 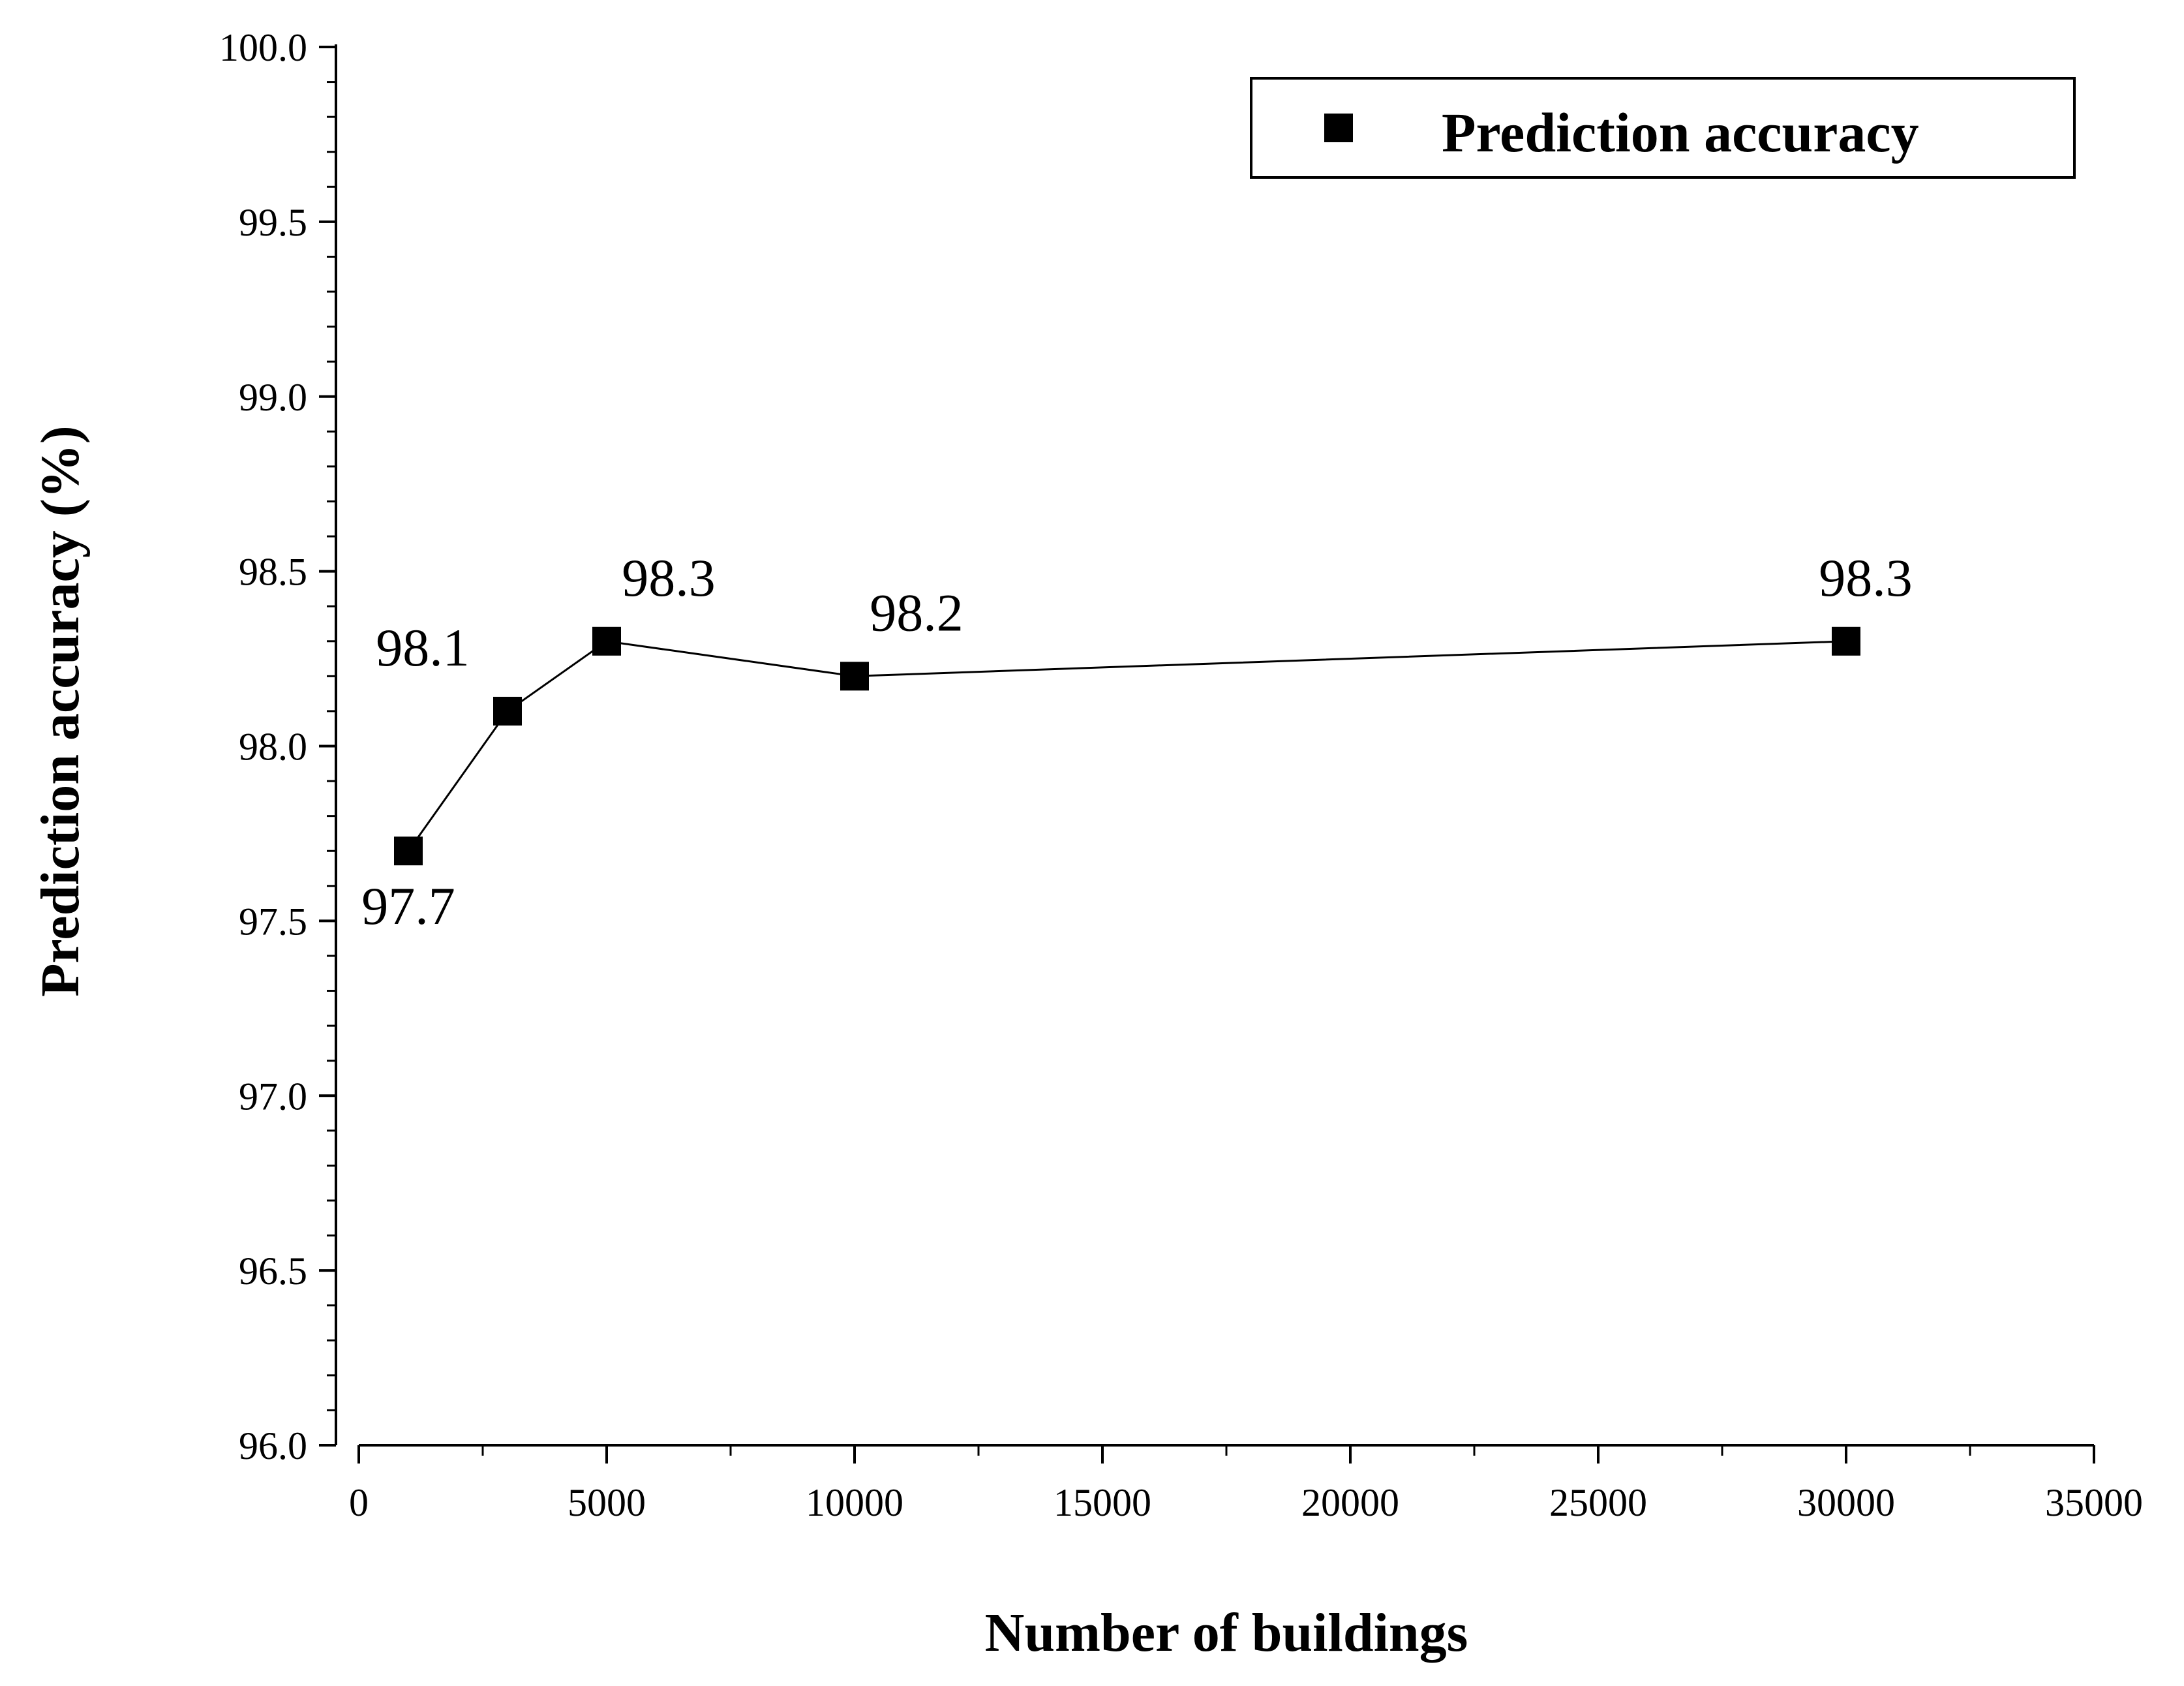 What do you see at coordinates (1227, 1632) in the screenshot?
I see `x-axis-title: Number of buildings` at bounding box center [1227, 1632].